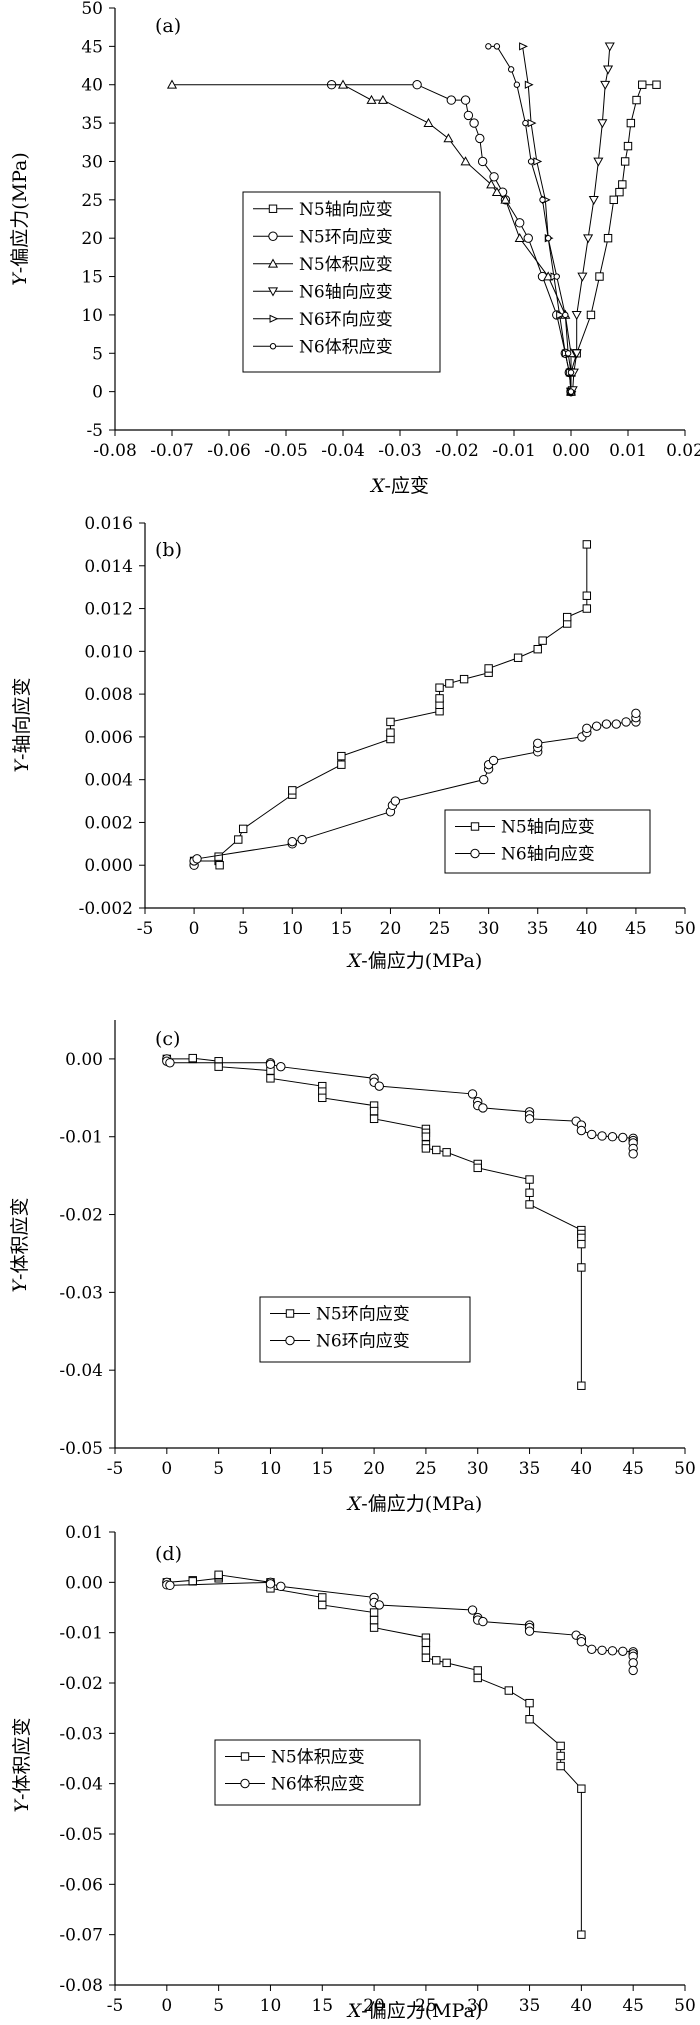 Image resolution: width=700 pixels, height=2025 pixels. What do you see at coordinates (92, 47) in the screenshot?
I see `y-tick-label: 45` at bounding box center [92, 47].